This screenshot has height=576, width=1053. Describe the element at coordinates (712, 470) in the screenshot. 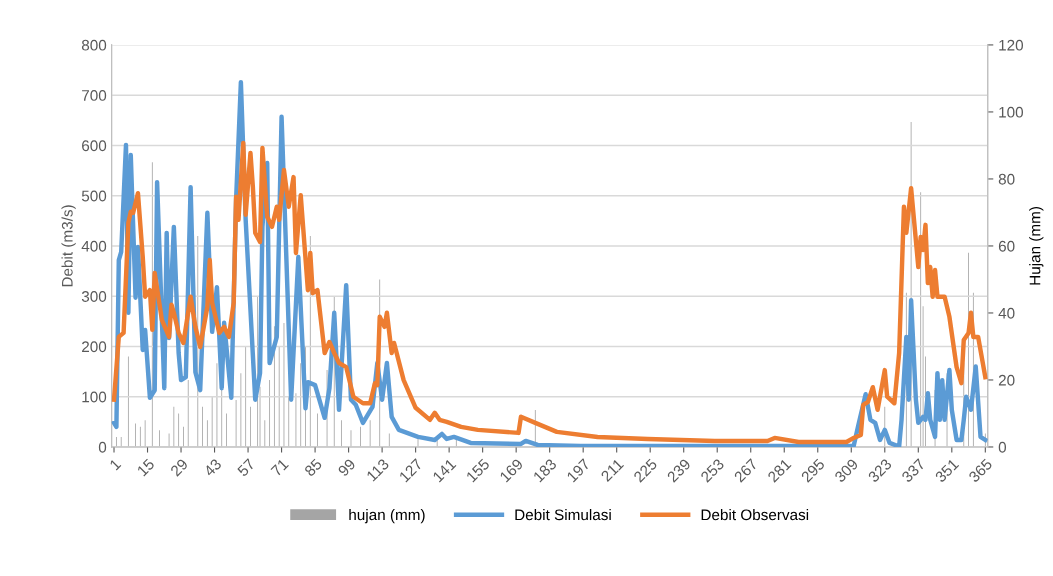

I see `x-tick-label: 253` at that location.